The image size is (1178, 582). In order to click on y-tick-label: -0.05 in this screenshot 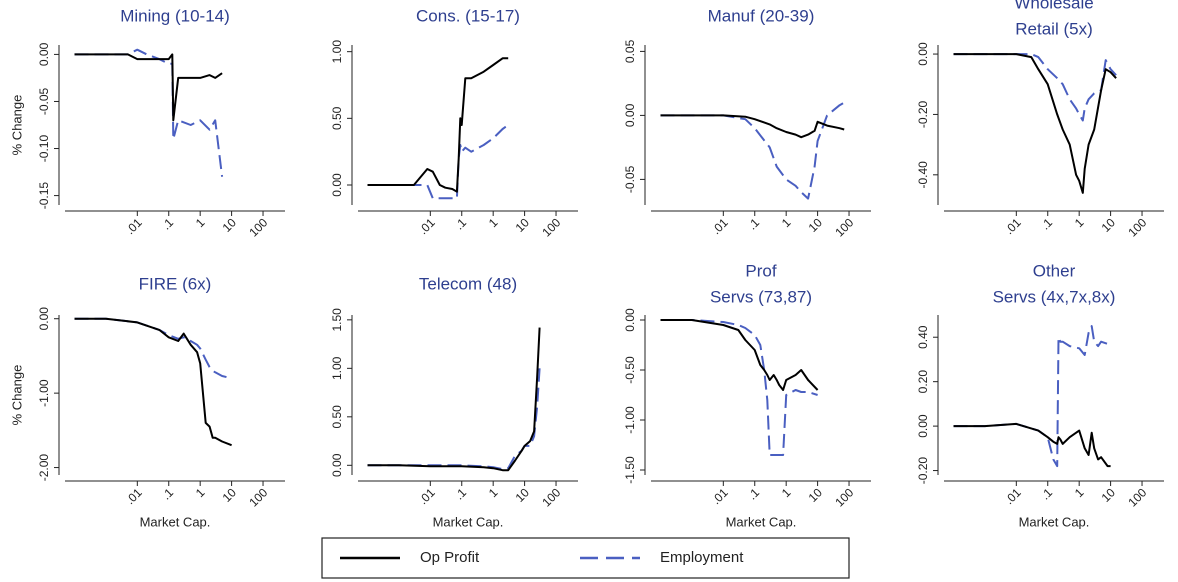, I will do `click(630, 179)`.